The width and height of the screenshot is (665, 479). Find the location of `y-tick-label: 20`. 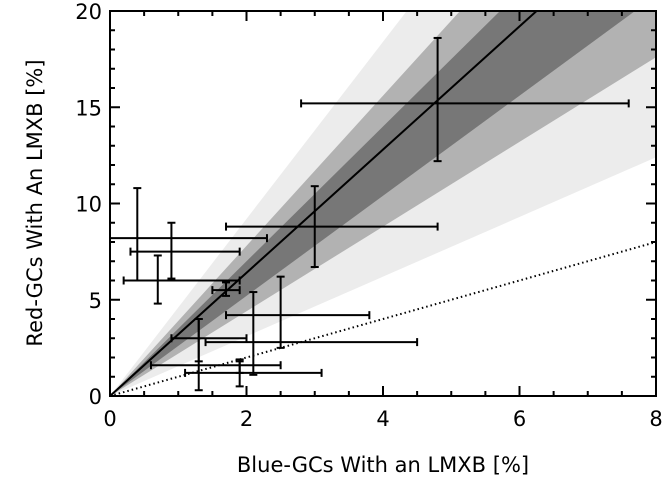

y-tick-label: 20 is located at coordinates (88, 12).